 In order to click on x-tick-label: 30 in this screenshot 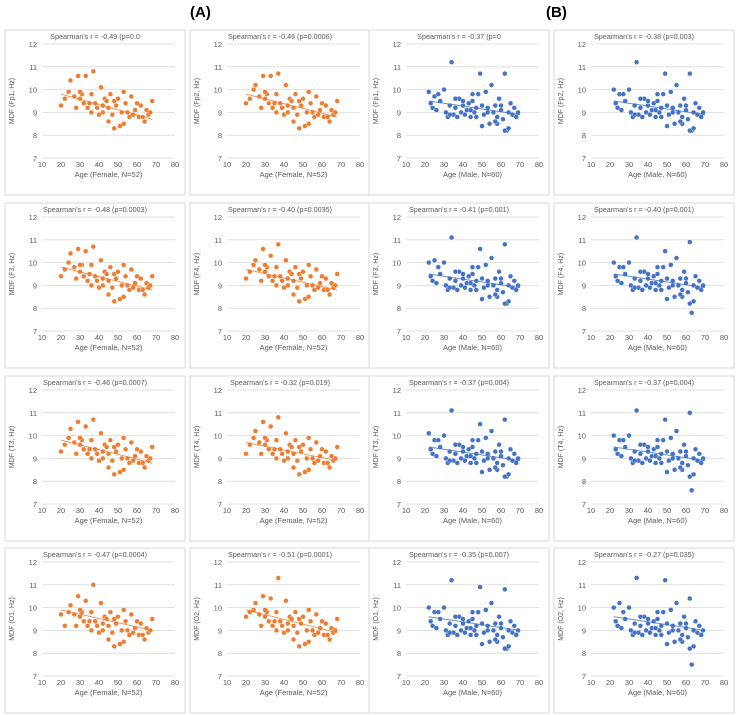, I will do `click(265, 164)`.